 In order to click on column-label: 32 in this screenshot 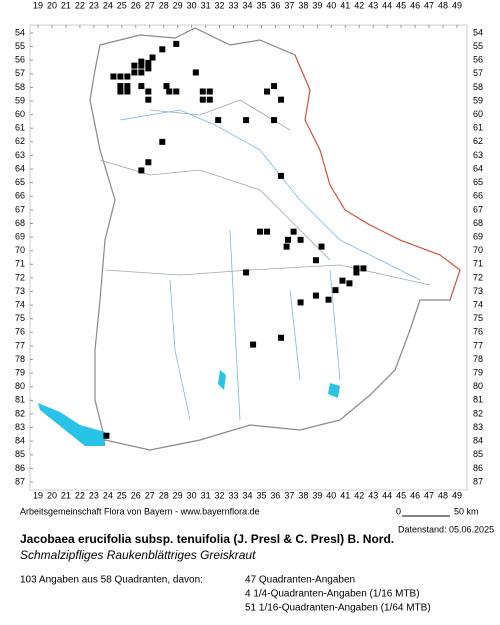, I will do `click(220, 5)`.